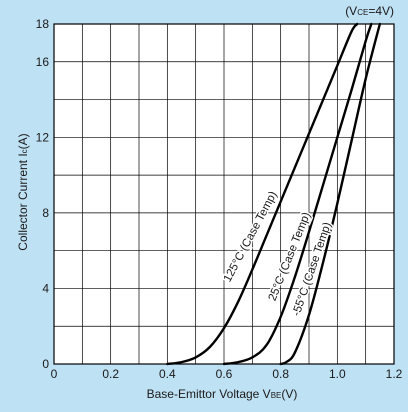 This screenshot has width=408, height=412. Describe the element at coordinates (167, 374) in the screenshot. I see `x-tick-label: 0.4` at that location.